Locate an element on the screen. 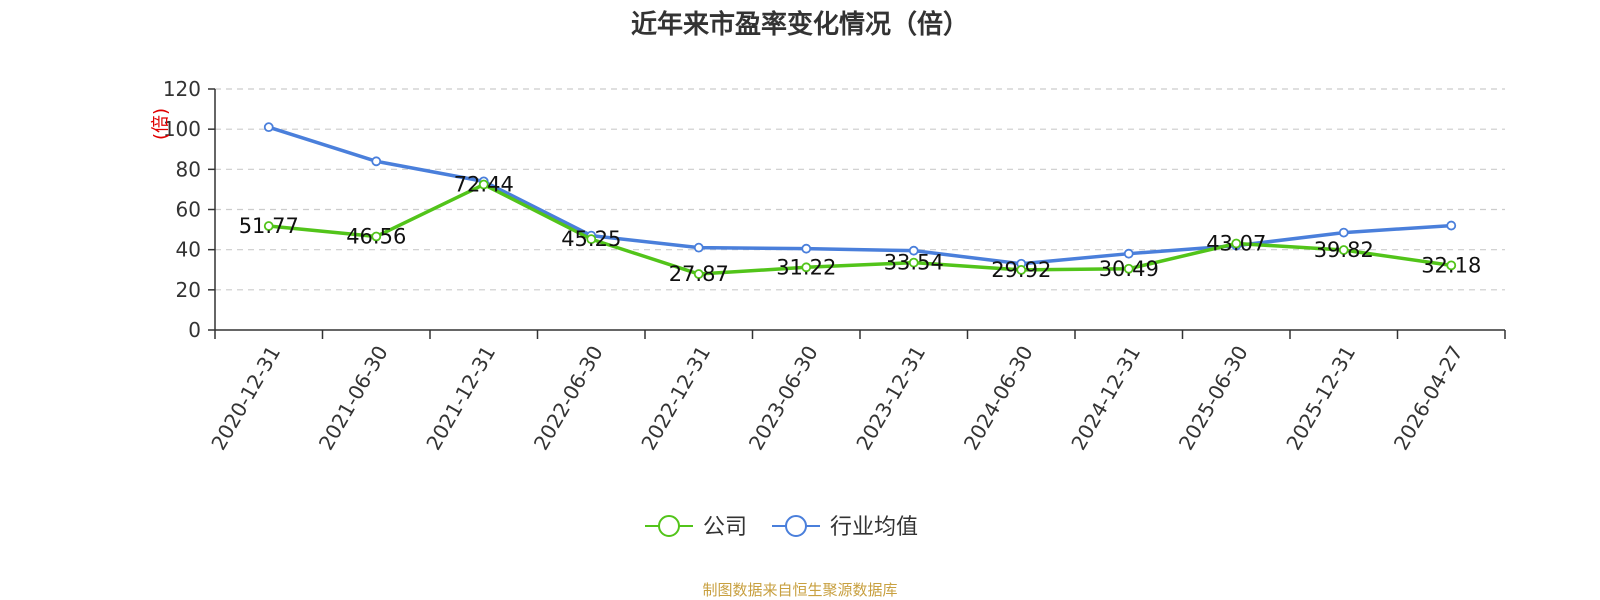 Image resolution: width=1600 pixels, height=600 pixels. data-label: 43.07 is located at coordinates (1236, 244).